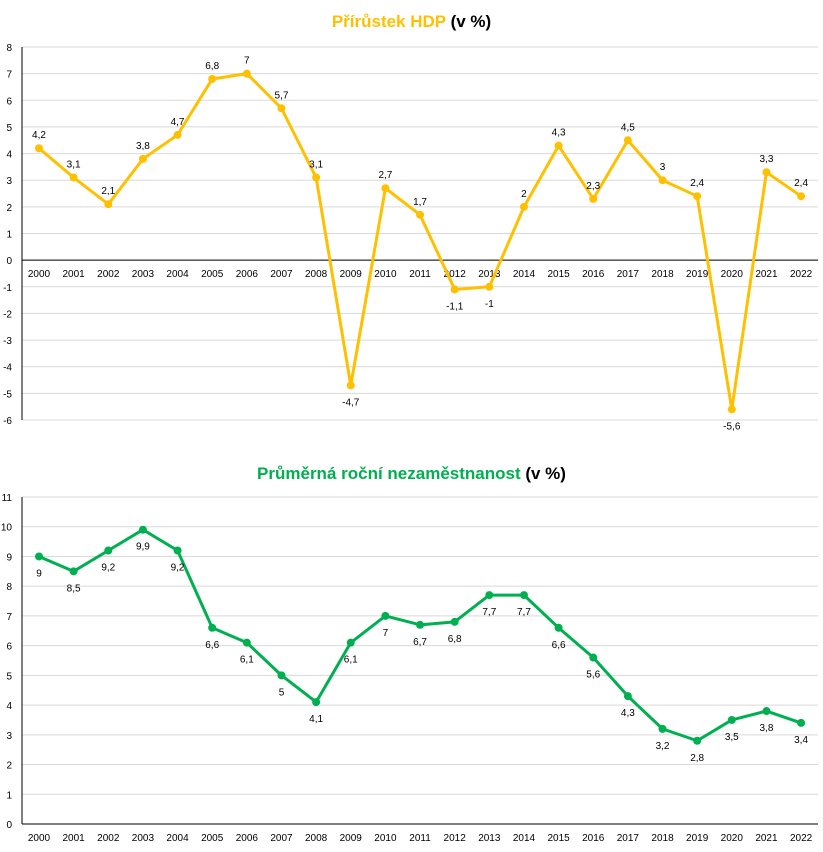  What do you see at coordinates (411, 473) in the screenshot?
I see `chart2-title: Průměrná roční nezaměstnanost (v %)` at bounding box center [411, 473].